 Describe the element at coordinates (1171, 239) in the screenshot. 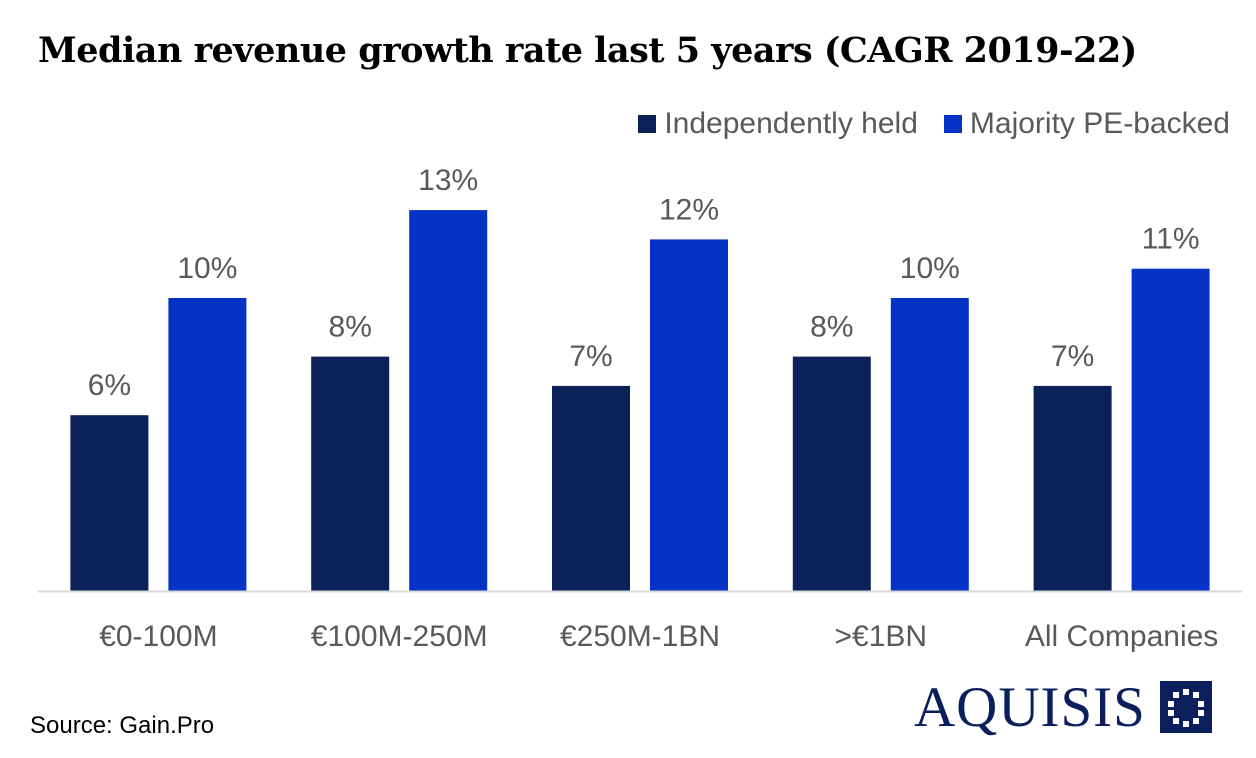

I see `data-label-majority-pe-backed-5: 11%` at that location.